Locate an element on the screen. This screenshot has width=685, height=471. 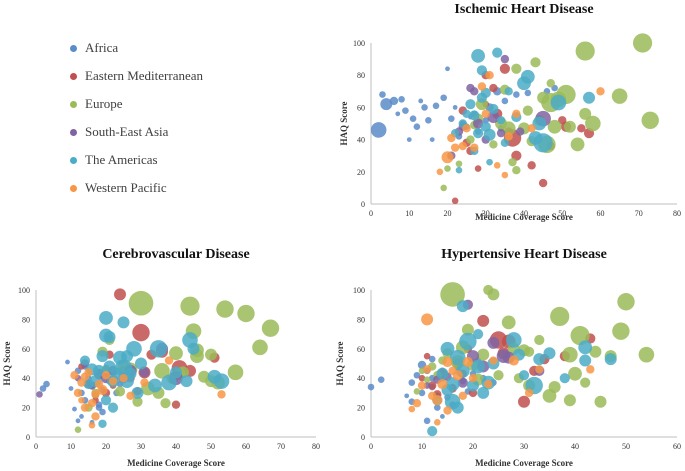
legend-item-eastern-mediterranean: Eastern Mediterranean is located at coordinates (136, 76).